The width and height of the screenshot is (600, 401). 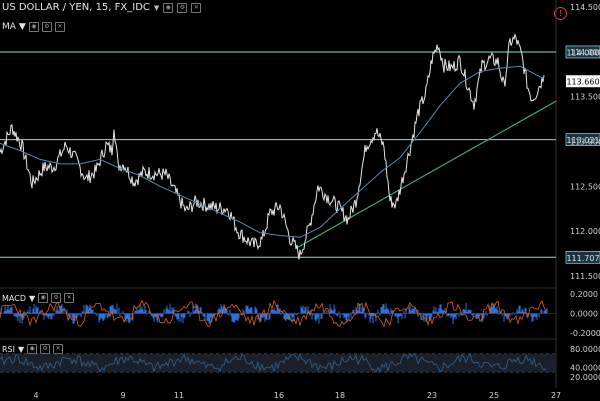 I want to click on y-tick-label: 114.500, so click(x=585, y=7).